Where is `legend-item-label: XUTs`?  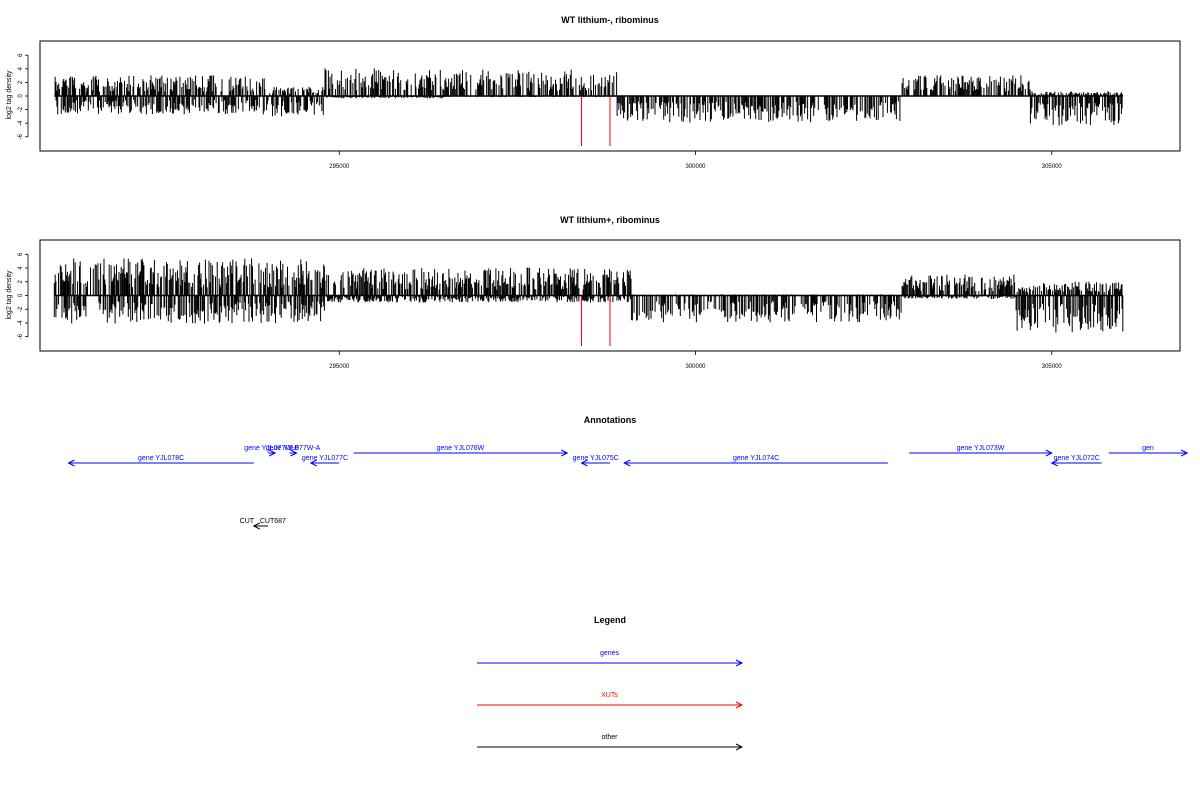 legend-item-label: XUTs is located at coordinates (609, 695).